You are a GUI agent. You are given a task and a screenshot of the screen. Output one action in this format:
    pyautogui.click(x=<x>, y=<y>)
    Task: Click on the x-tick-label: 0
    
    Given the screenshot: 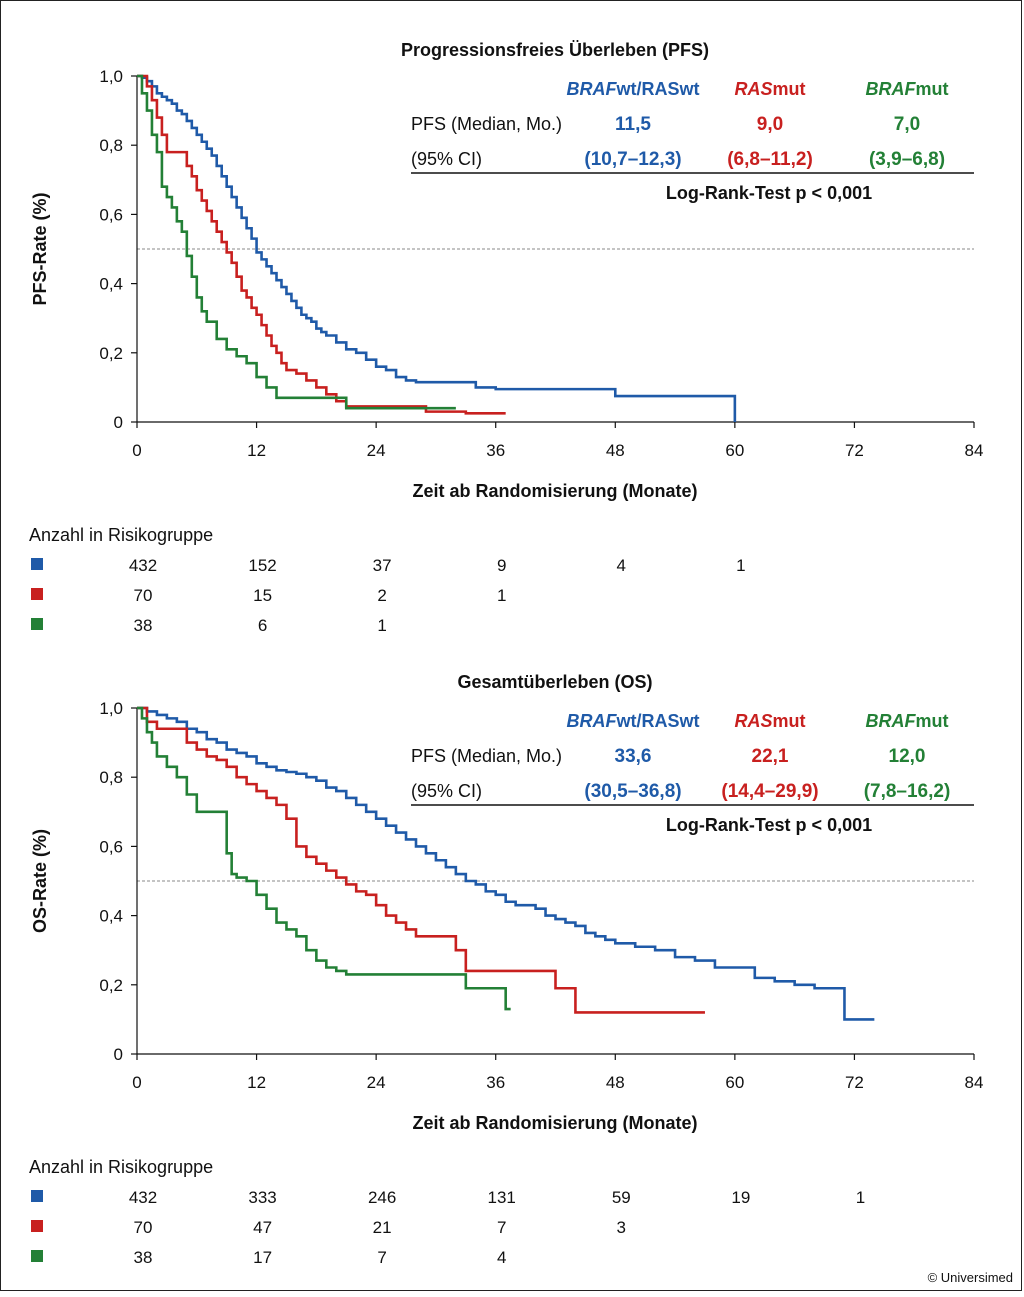 What is the action you would take?
    pyautogui.click(x=136, y=1082)
    